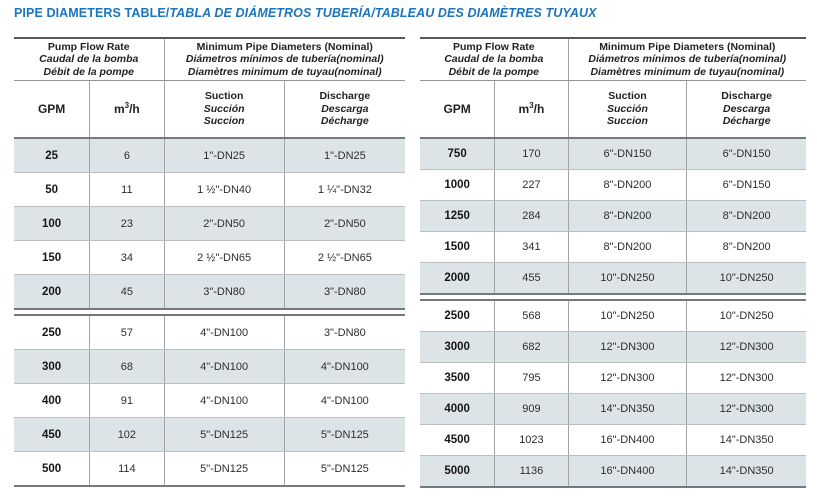 The height and width of the screenshot is (500, 817). I want to click on cell-m3h: 11, so click(127, 189).